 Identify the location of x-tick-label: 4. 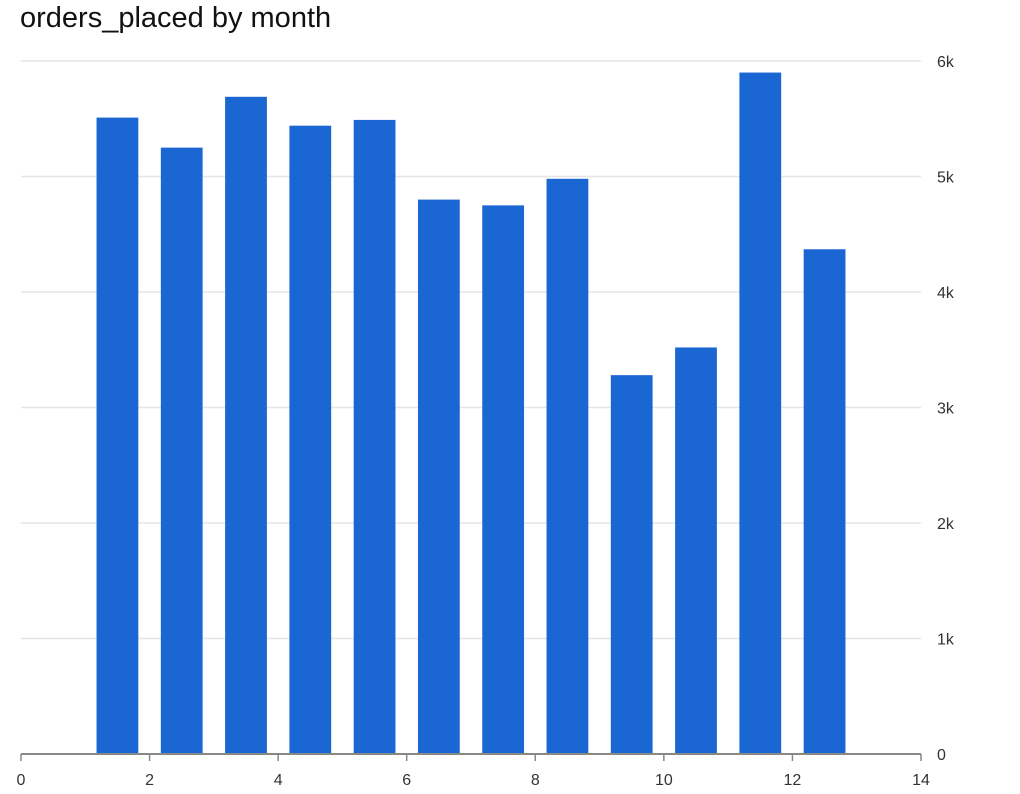
(278, 780).